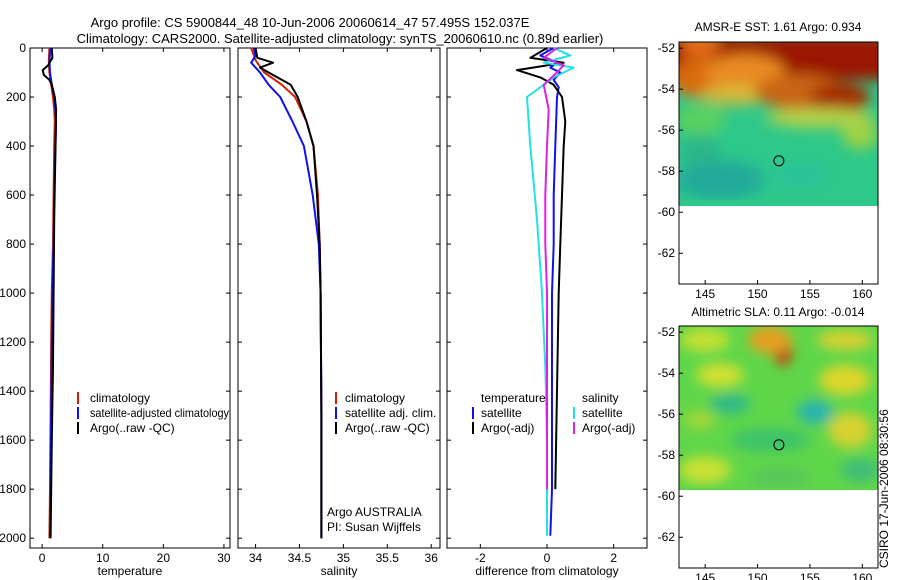 This screenshot has width=900, height=580. Describe the element at coordinates (613, 558) in the screenshot. I see `x-tick-label: 2` at that location.